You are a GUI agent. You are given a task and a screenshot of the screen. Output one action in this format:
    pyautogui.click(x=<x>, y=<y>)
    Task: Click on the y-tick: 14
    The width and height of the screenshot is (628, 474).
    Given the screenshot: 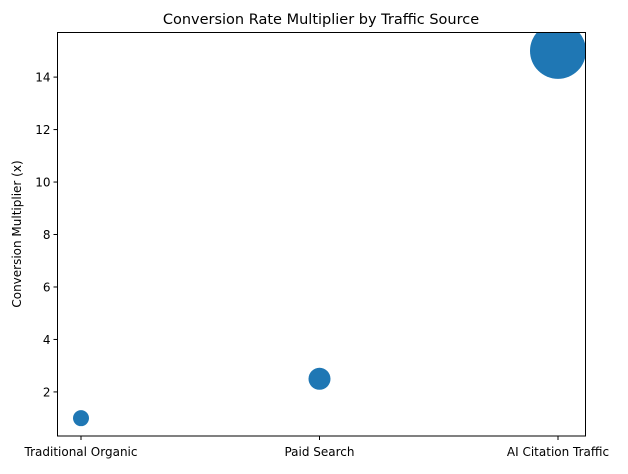 What is the action you would take?
    pyautogui.click(x=46, y=78)
    